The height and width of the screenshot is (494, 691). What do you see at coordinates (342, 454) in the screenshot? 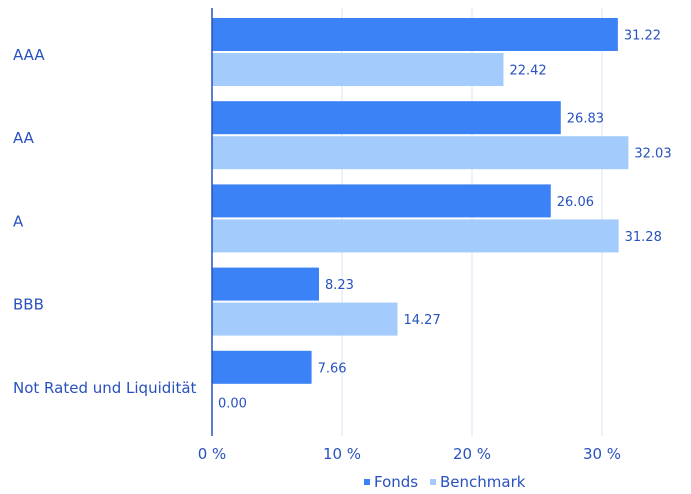
I see `x-tick-label: 10 %` at bounding box center [342, 454].